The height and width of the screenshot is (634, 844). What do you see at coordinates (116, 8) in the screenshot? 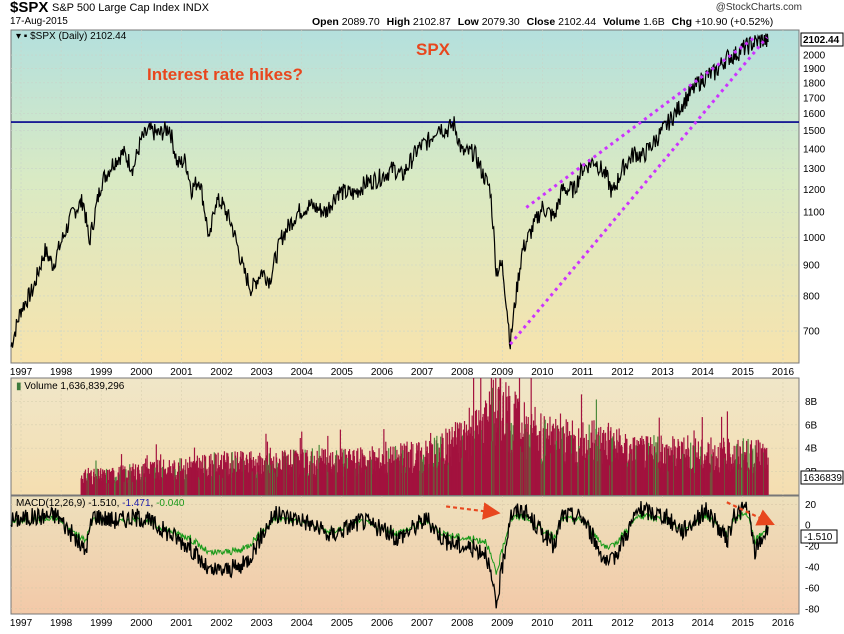
I see `index-name-text: S&P 500 Large Cap Index` at bounding box center [116, 8].